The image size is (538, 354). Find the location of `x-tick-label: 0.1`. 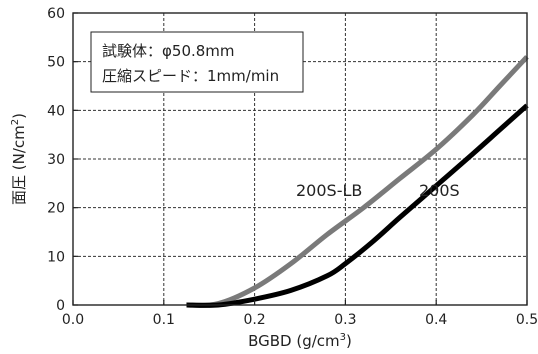

x-tick-label: 0.1 is located at coordinates (164, 320).